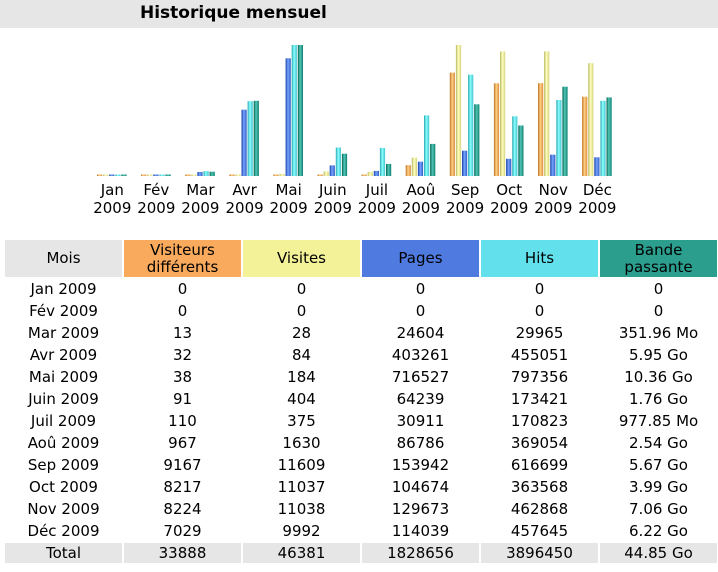  Describe the element at coordinates (182, 258) in the screenshot. I see `header-visiteurs: Visiteurs différents` at that location.